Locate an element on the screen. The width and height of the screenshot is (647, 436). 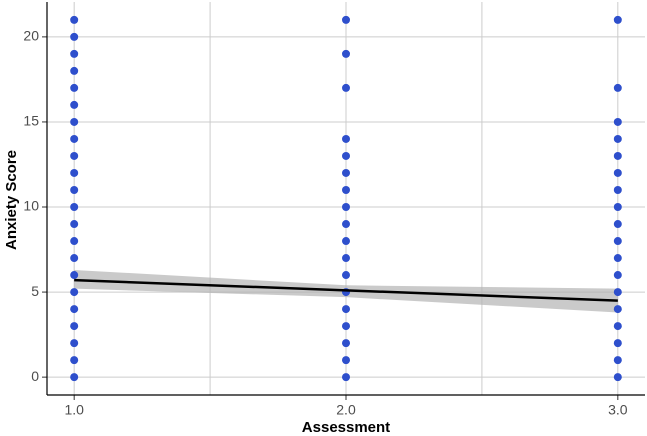
y-tick-label: 15 is located at coordinates (31, 121).